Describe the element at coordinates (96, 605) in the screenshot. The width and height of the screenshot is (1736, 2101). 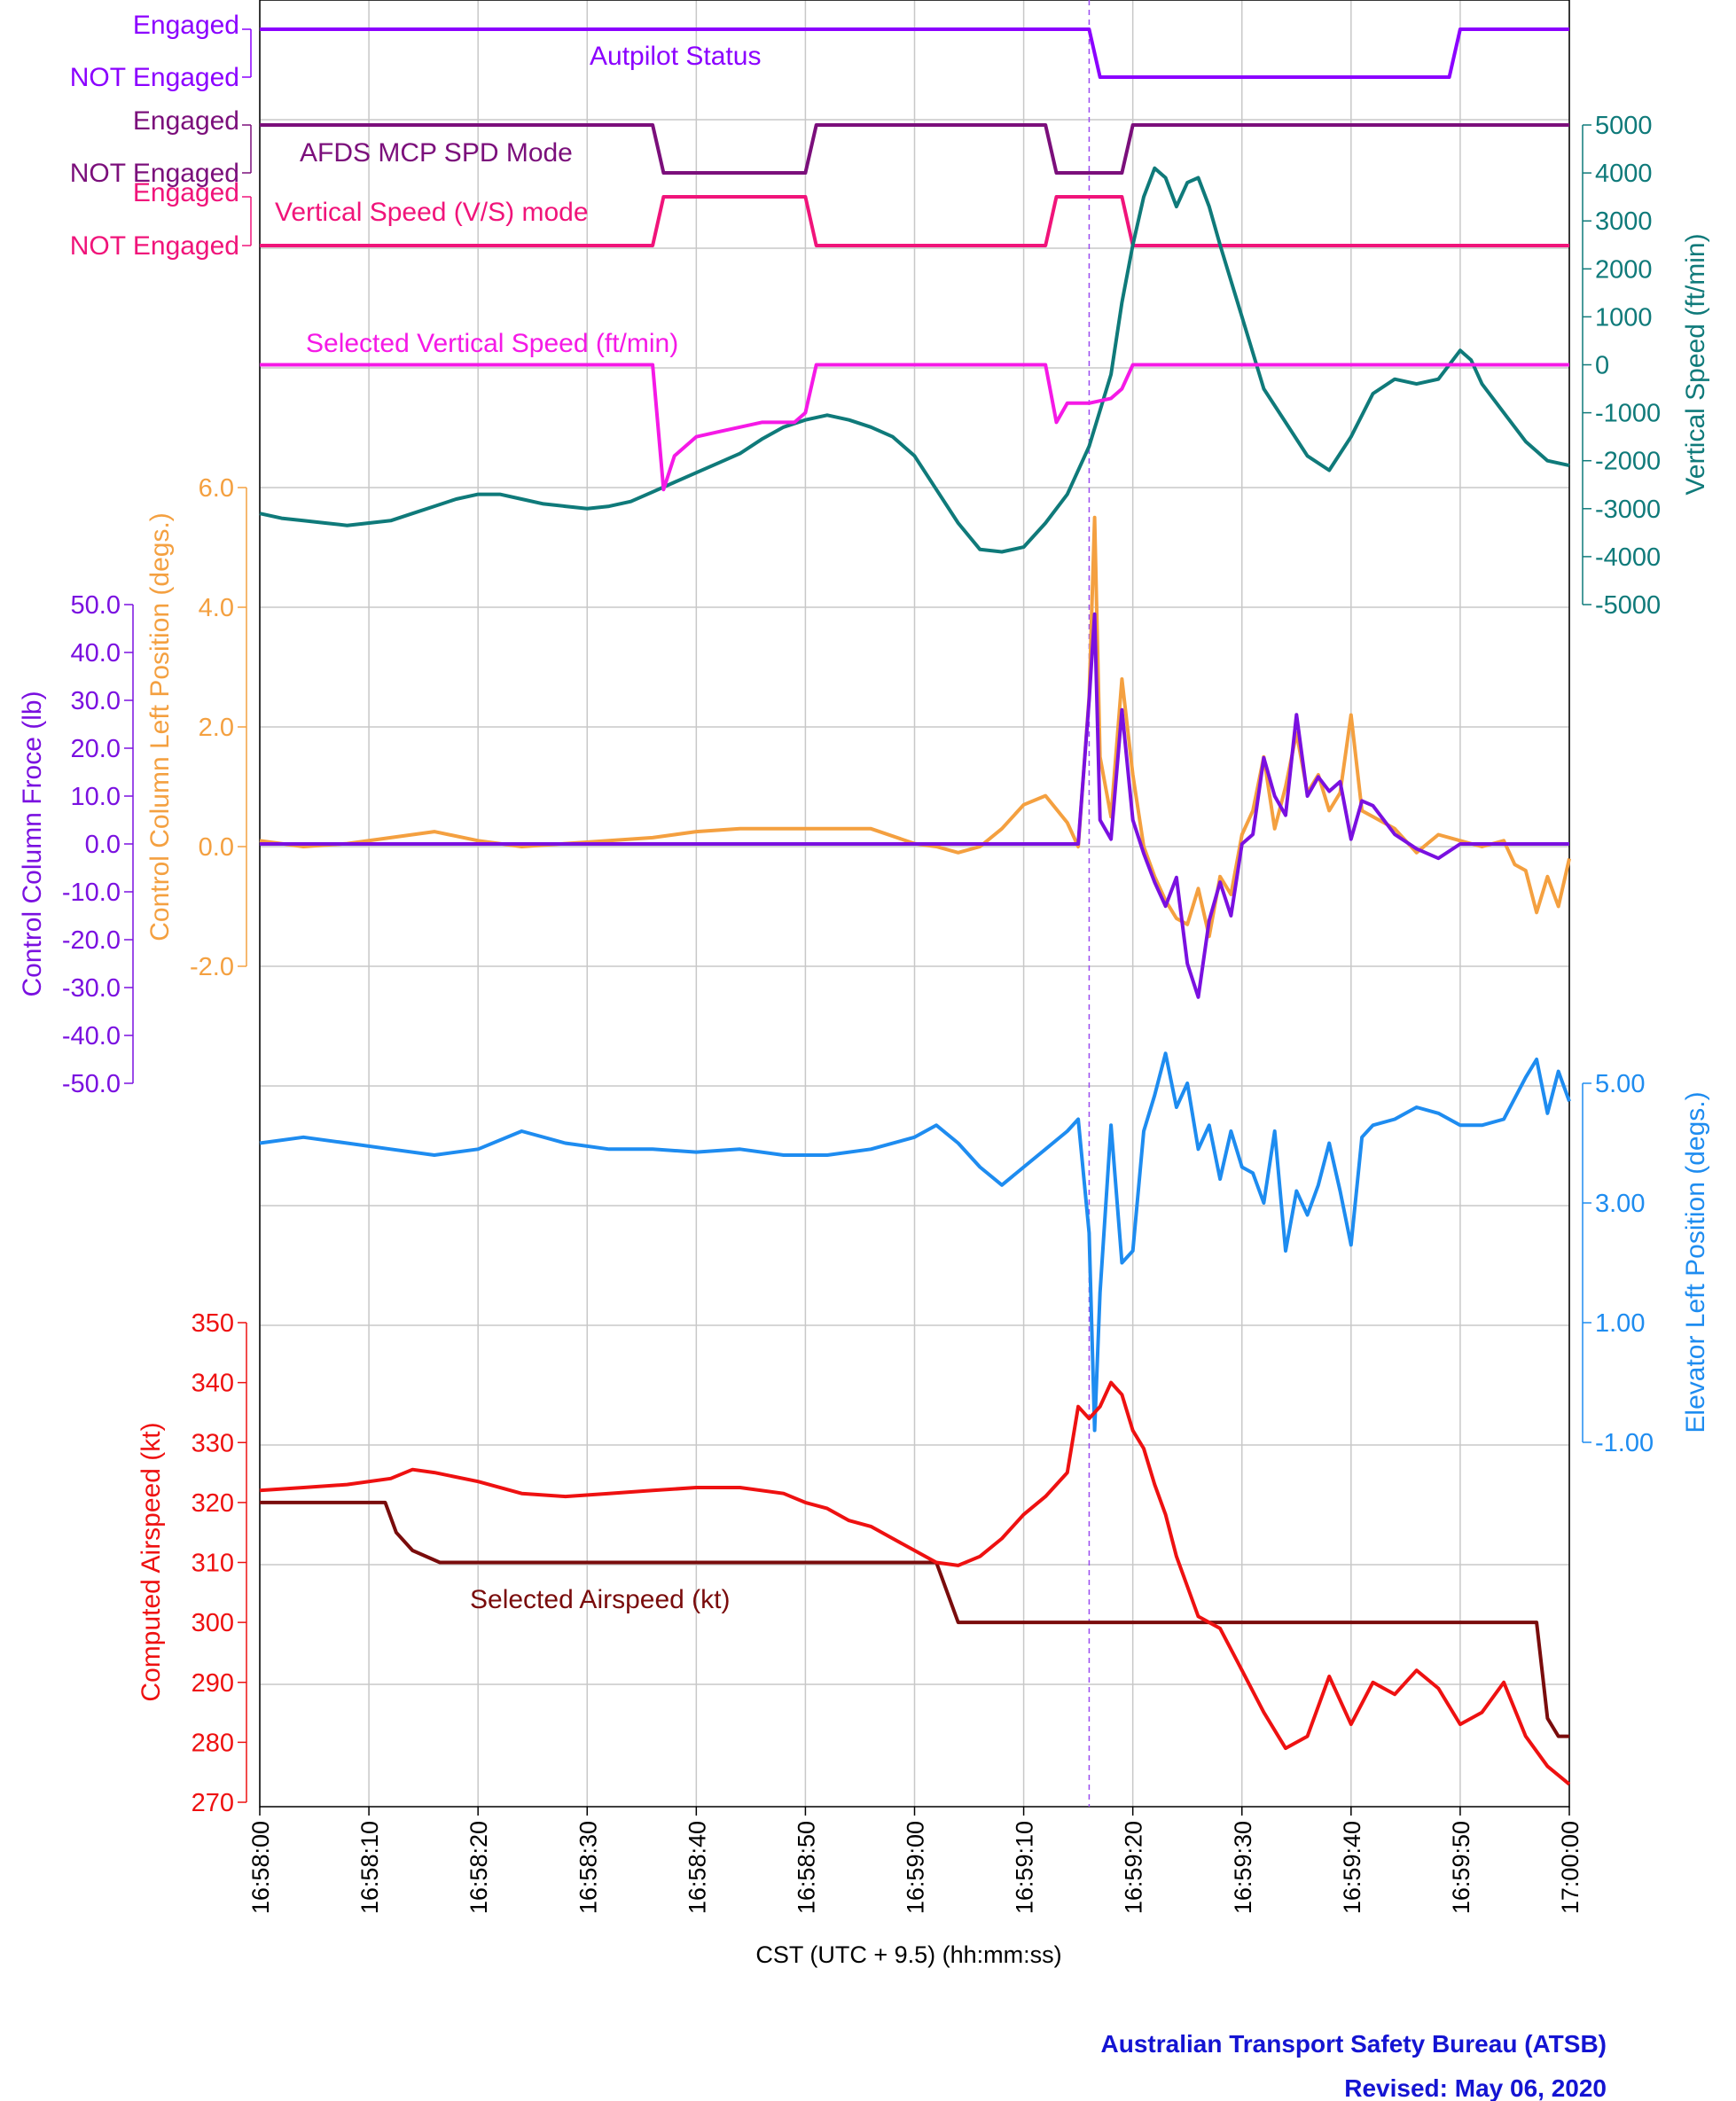
I see `cc-force-axis-tick-label: 50.0` at that location.